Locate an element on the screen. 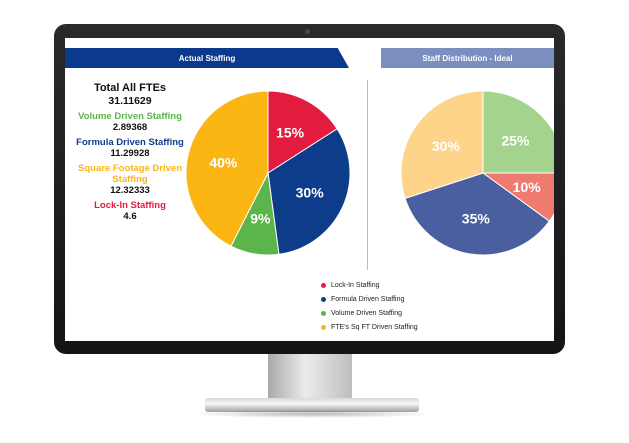 This screenshot has height=443, width=629. panel-divider is located at coordinates (367, 175).